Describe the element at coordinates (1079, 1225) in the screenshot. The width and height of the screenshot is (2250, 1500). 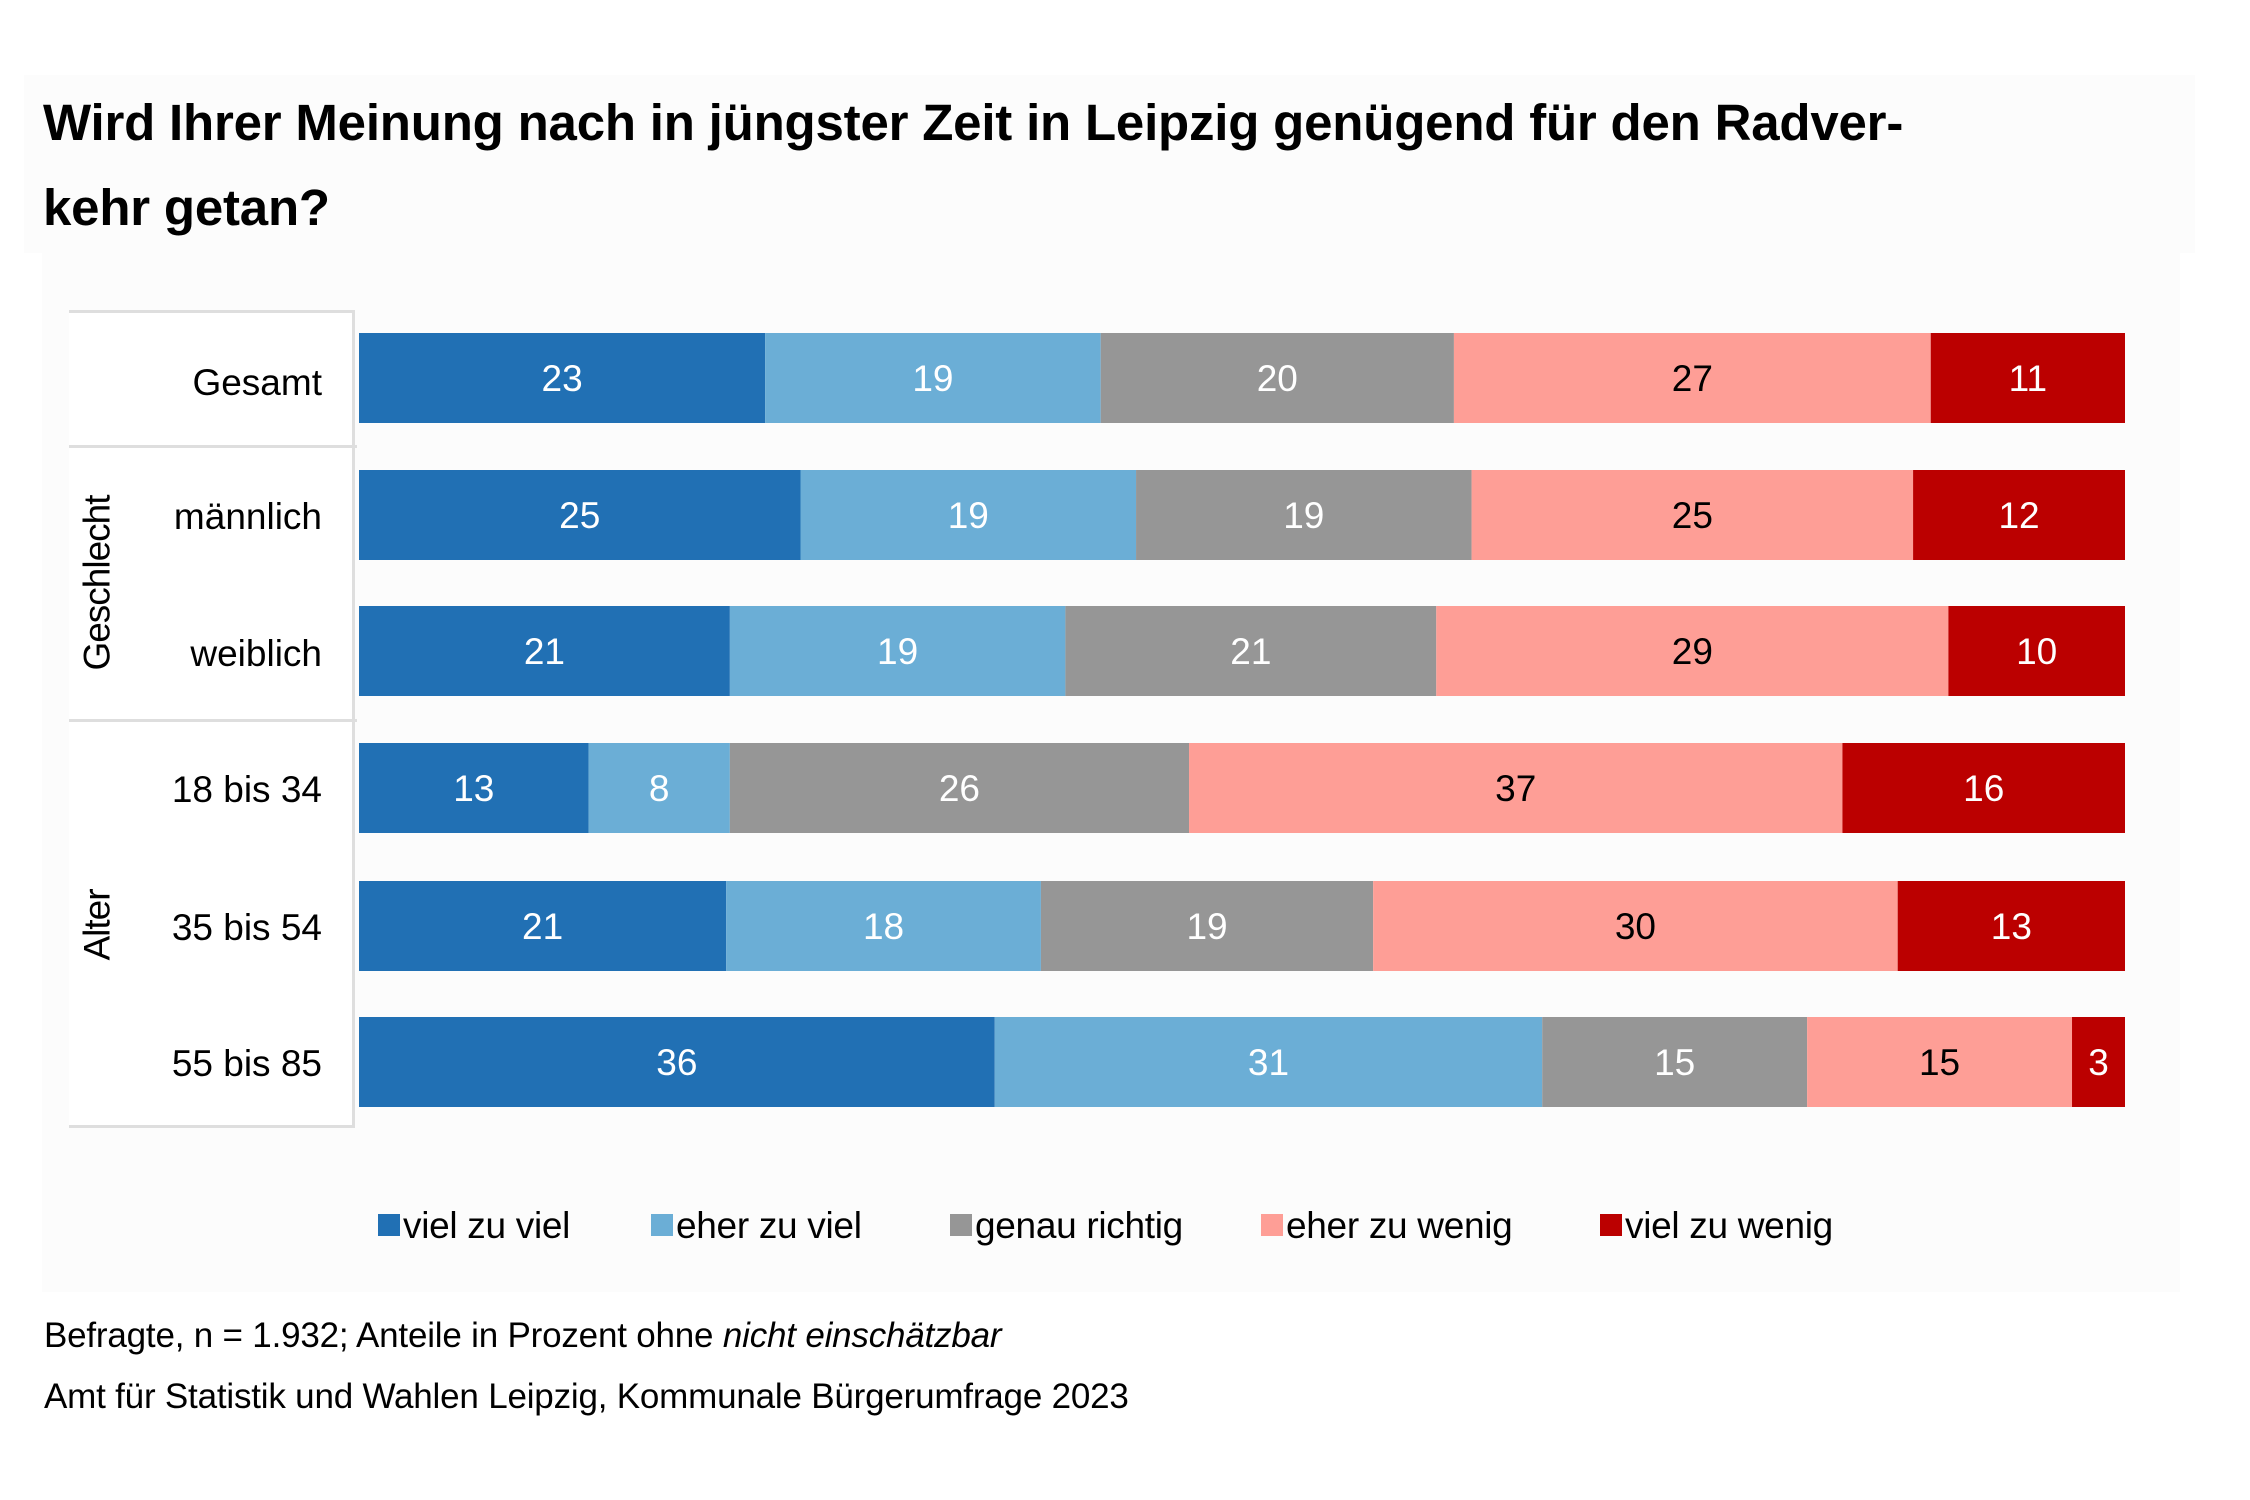
I see `legend-label: genau richtig` at that location.